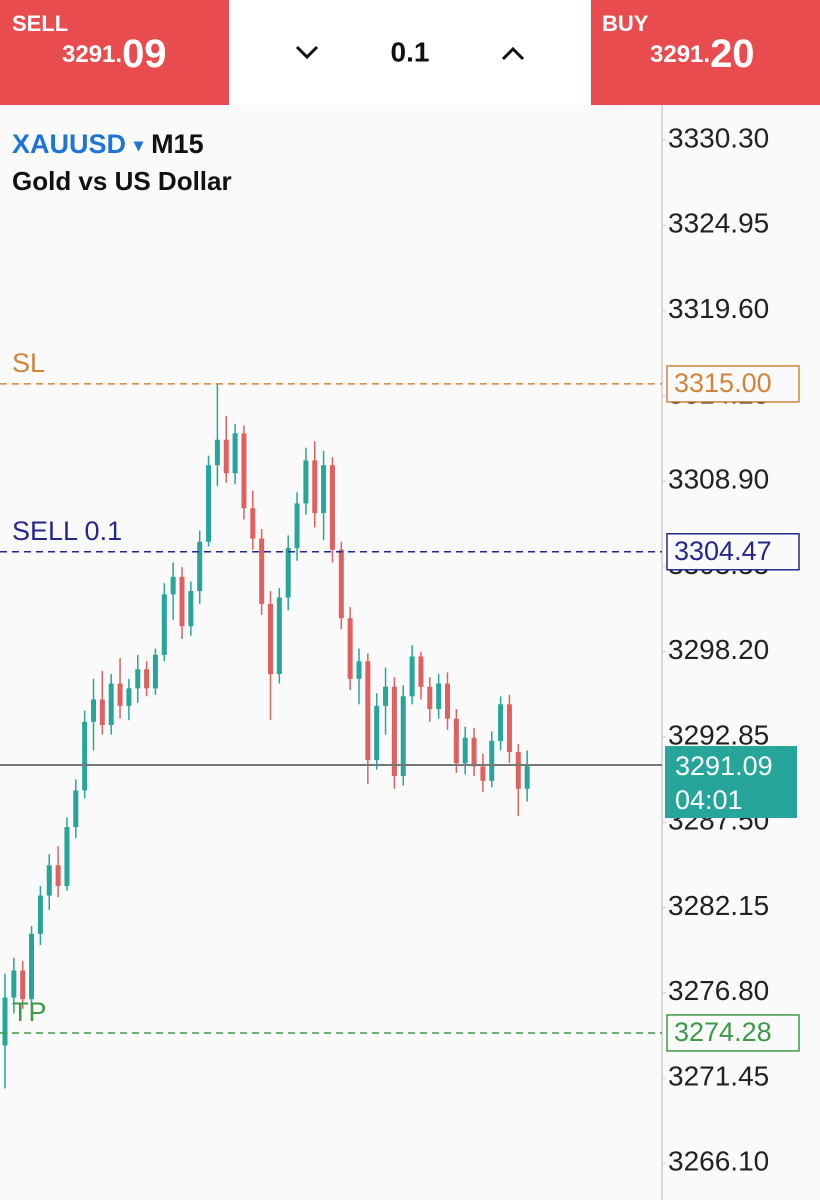 The image size is (820, 1200). What do you see at coordinates (723, 1032) in the screenshot?
I see `price-line-label: 3274.28` at bounding box center [723, 1032].